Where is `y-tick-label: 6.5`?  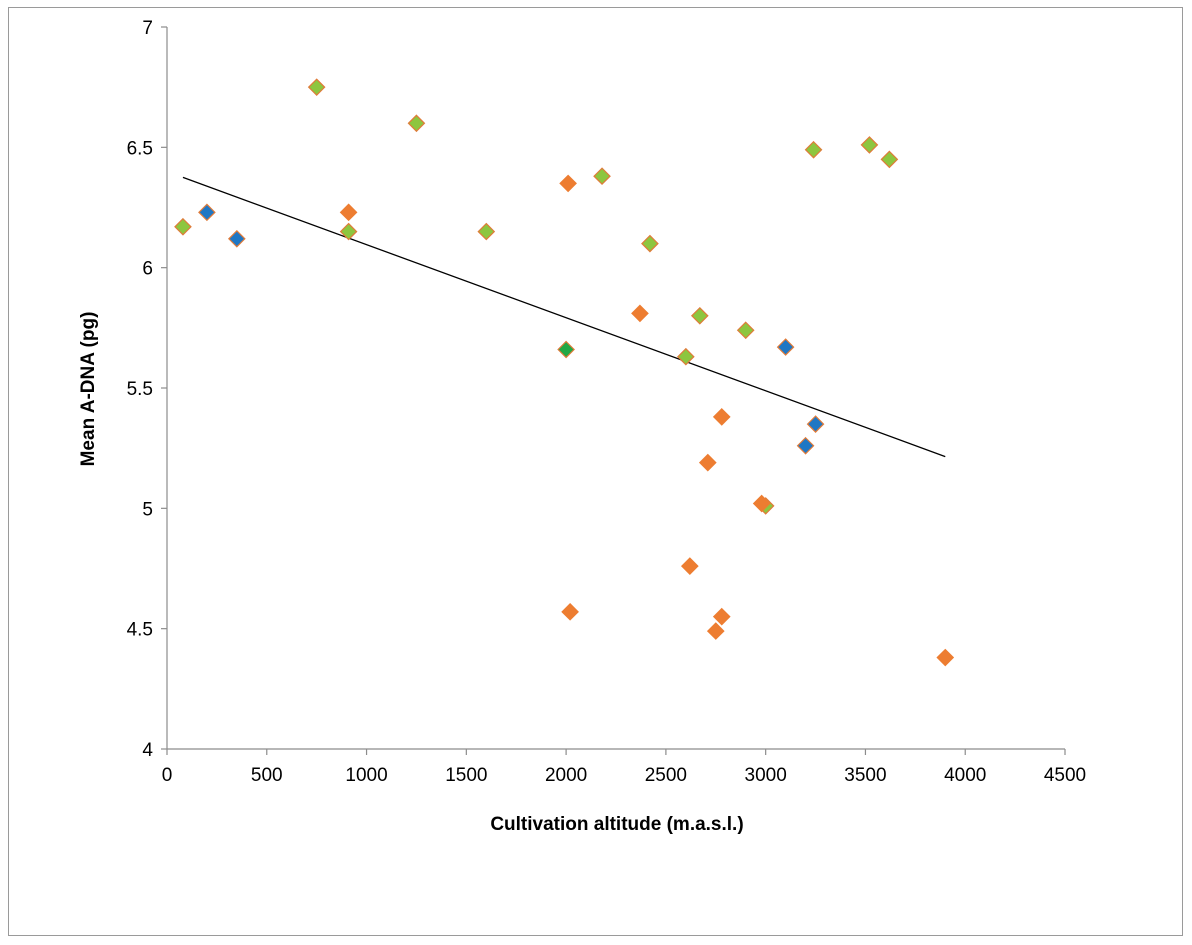 y-tick-label: 6.5 is located at coordinates (140, 148).